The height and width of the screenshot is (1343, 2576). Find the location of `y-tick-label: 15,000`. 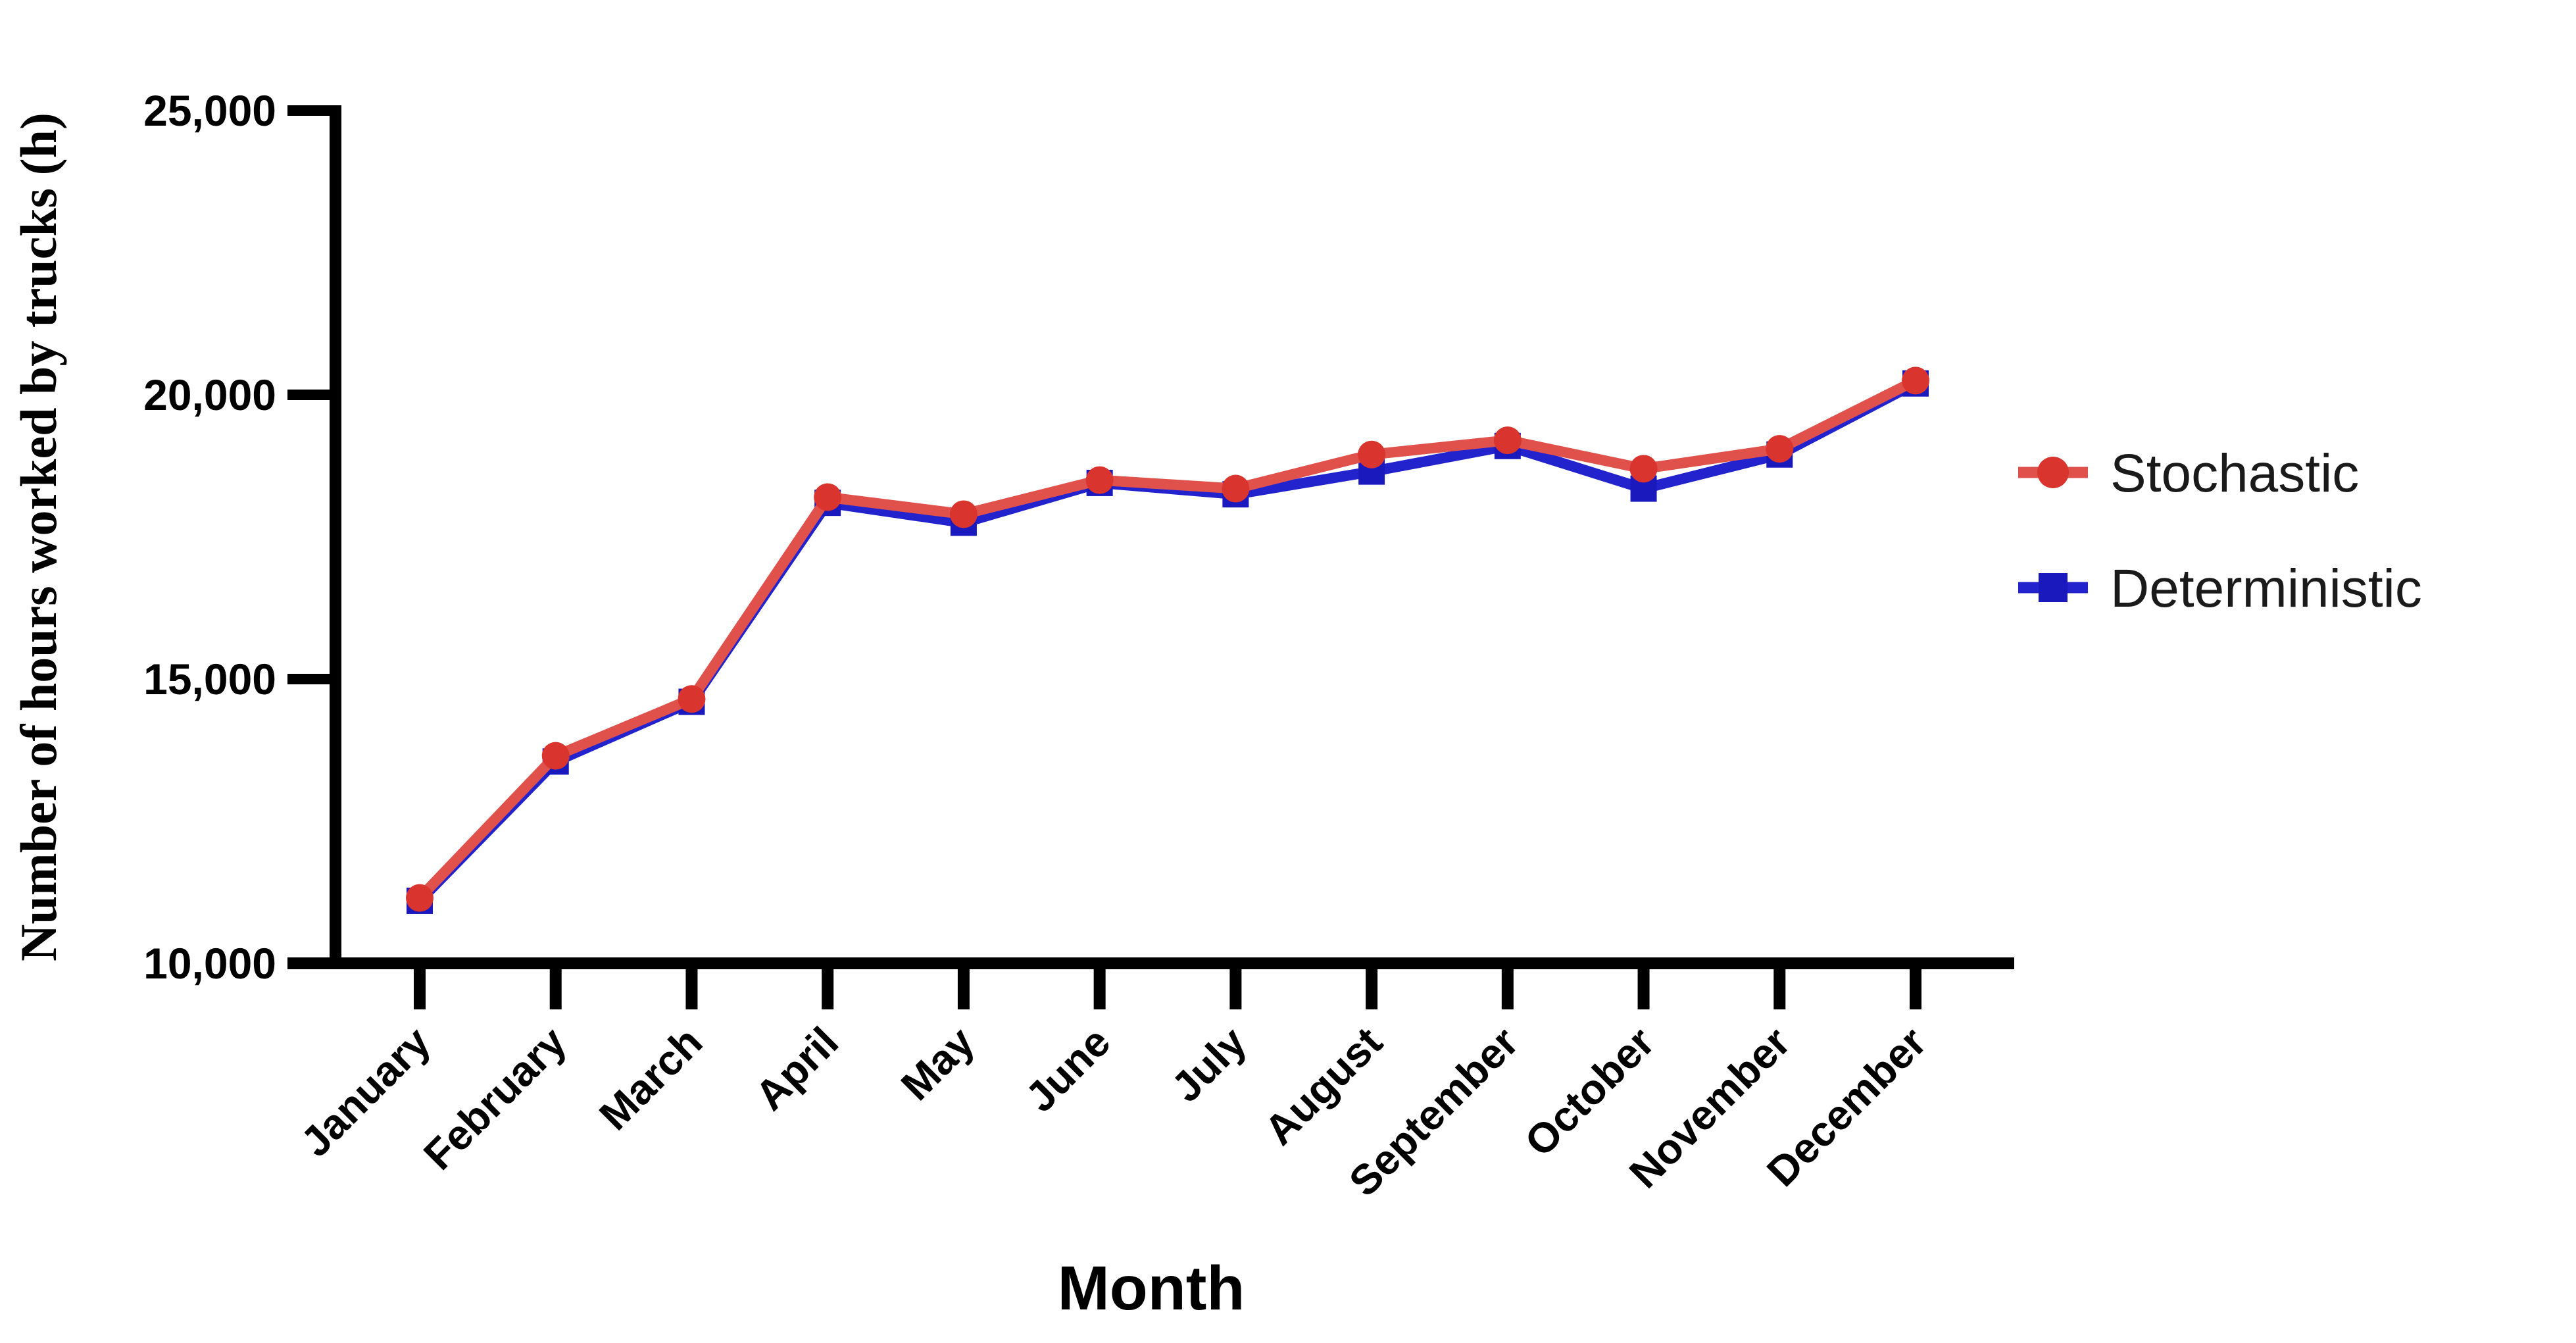

y-tick-label: 15,000 is located at coordinates (209, 679).